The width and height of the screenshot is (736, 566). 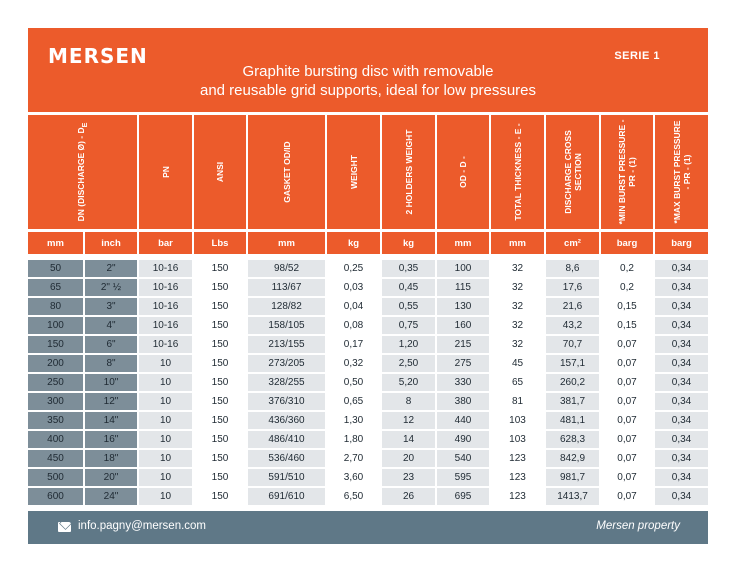 I want to click on table-cell: 0,04, so click(x=352, y=305).